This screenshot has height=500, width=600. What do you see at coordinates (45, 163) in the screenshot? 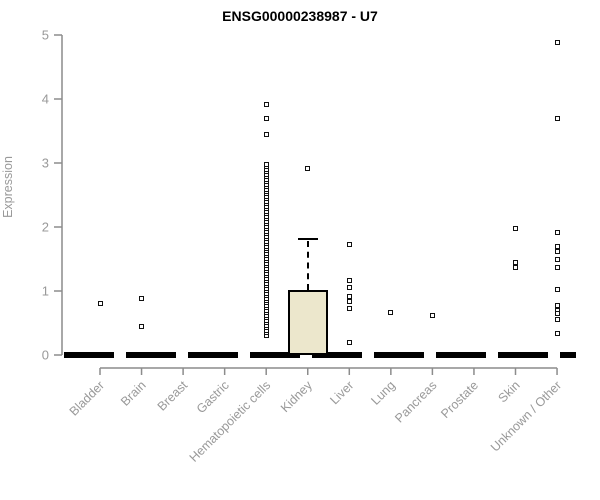
I see `y-tick-label: 3` at bounding box center [45, 163].